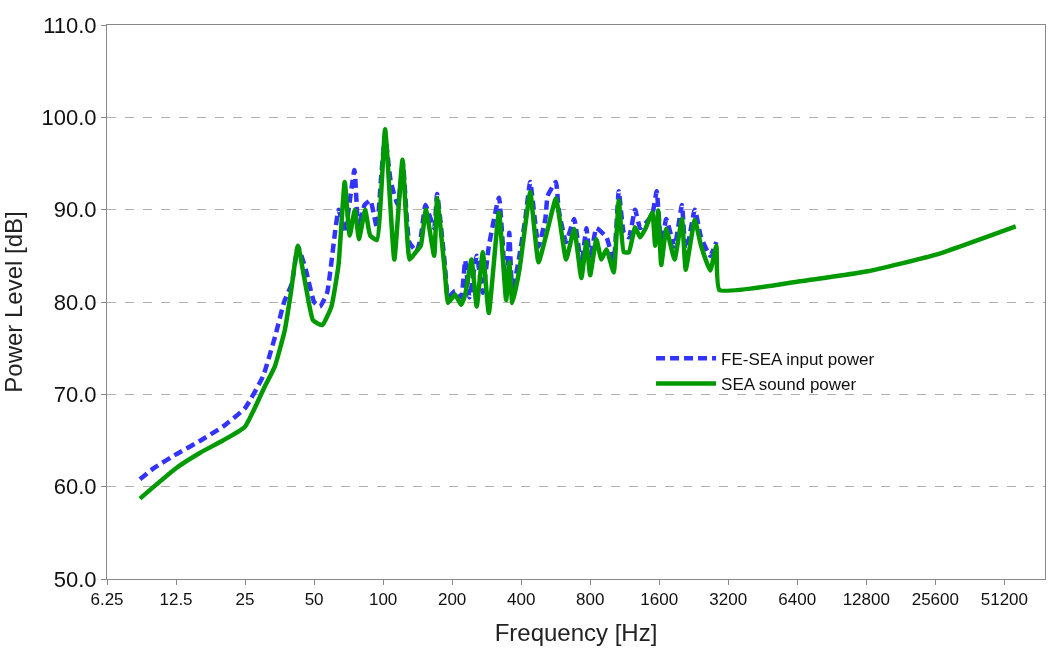 This screenshot has height=651, width=1056. What do you see at coordinates (1004, 600) in the screenshot?
I see `x-tick-label: 51200` at bounding box center [1004, 600].